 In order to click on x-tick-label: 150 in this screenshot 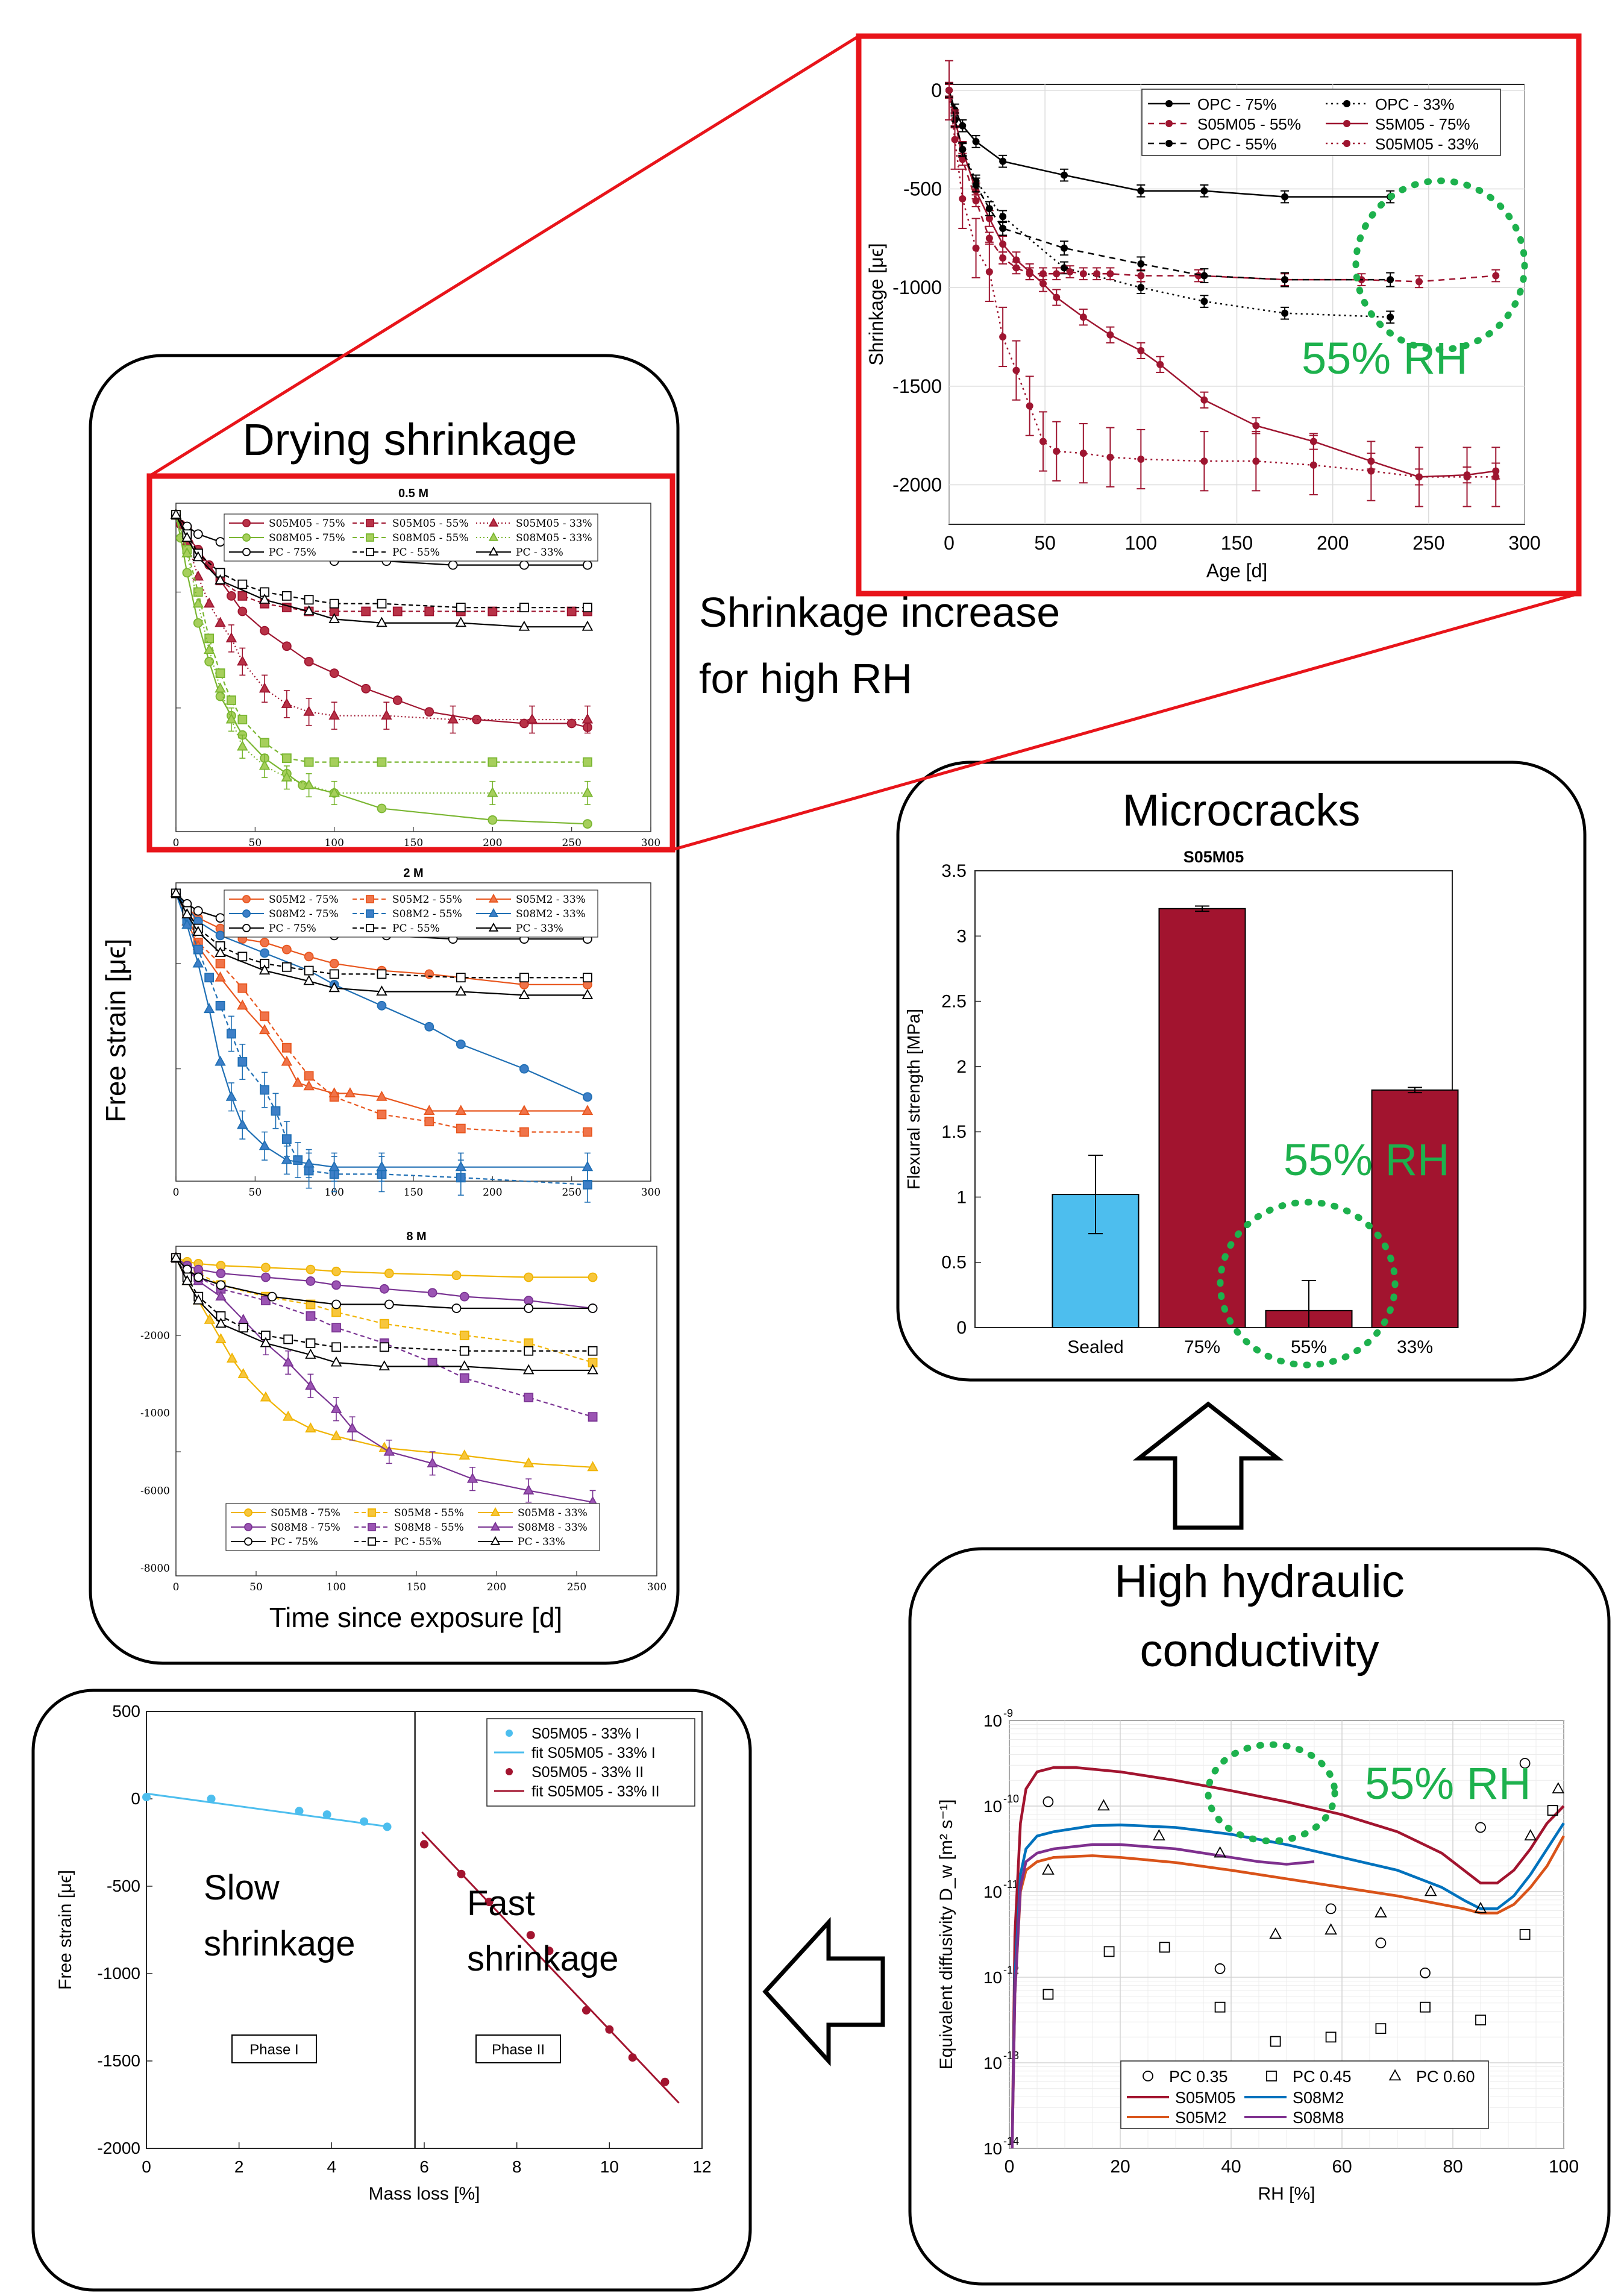, I will do `click(413, 843)`.